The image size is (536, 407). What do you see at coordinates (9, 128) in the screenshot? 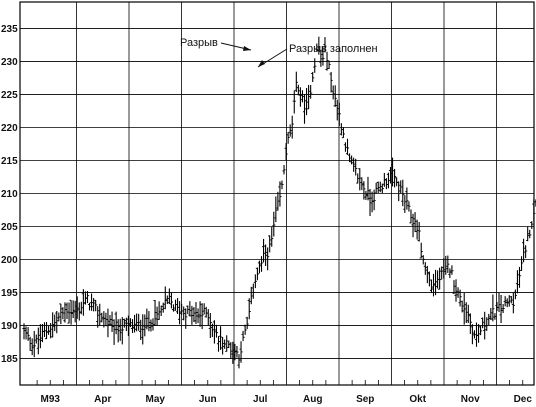
I see `y-tick-label: 220` at bounding box center [9, 128].